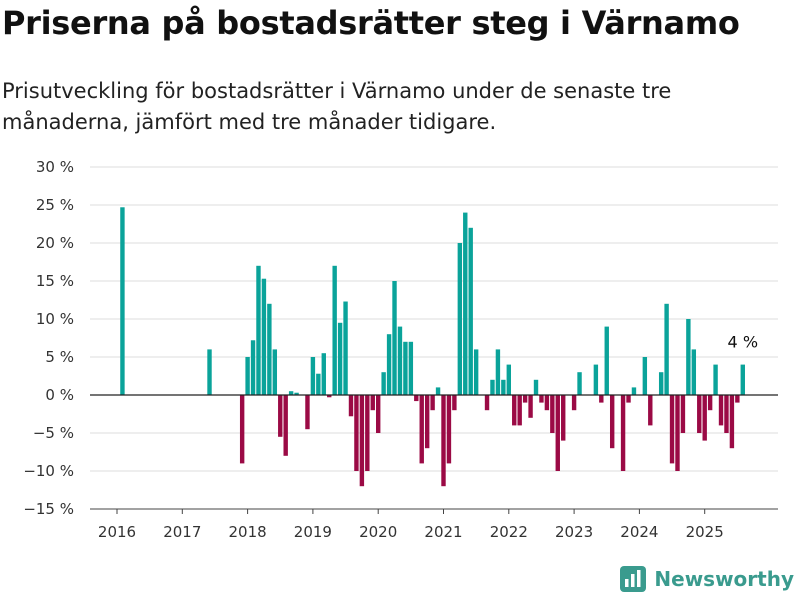 This screenshot has width=800, height=600. Describe the element at coordinates (724, 579) in the screenshot. I see `brand-name: Newsworthy` at that location.